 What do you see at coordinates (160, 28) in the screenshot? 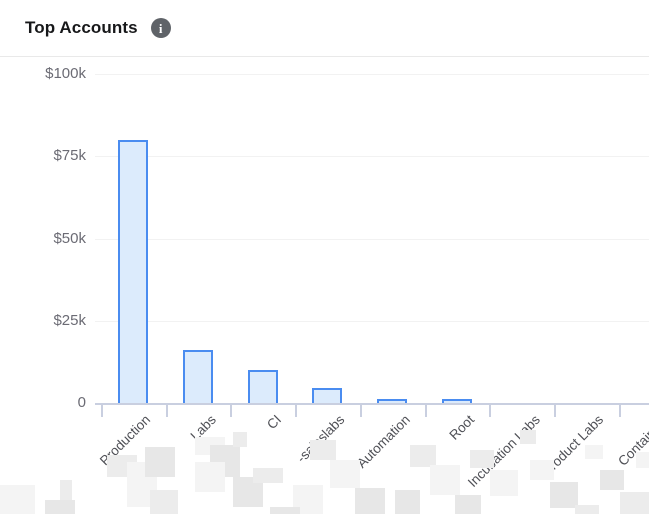
I see `info-icon: i` at bounding box center [160, 28].